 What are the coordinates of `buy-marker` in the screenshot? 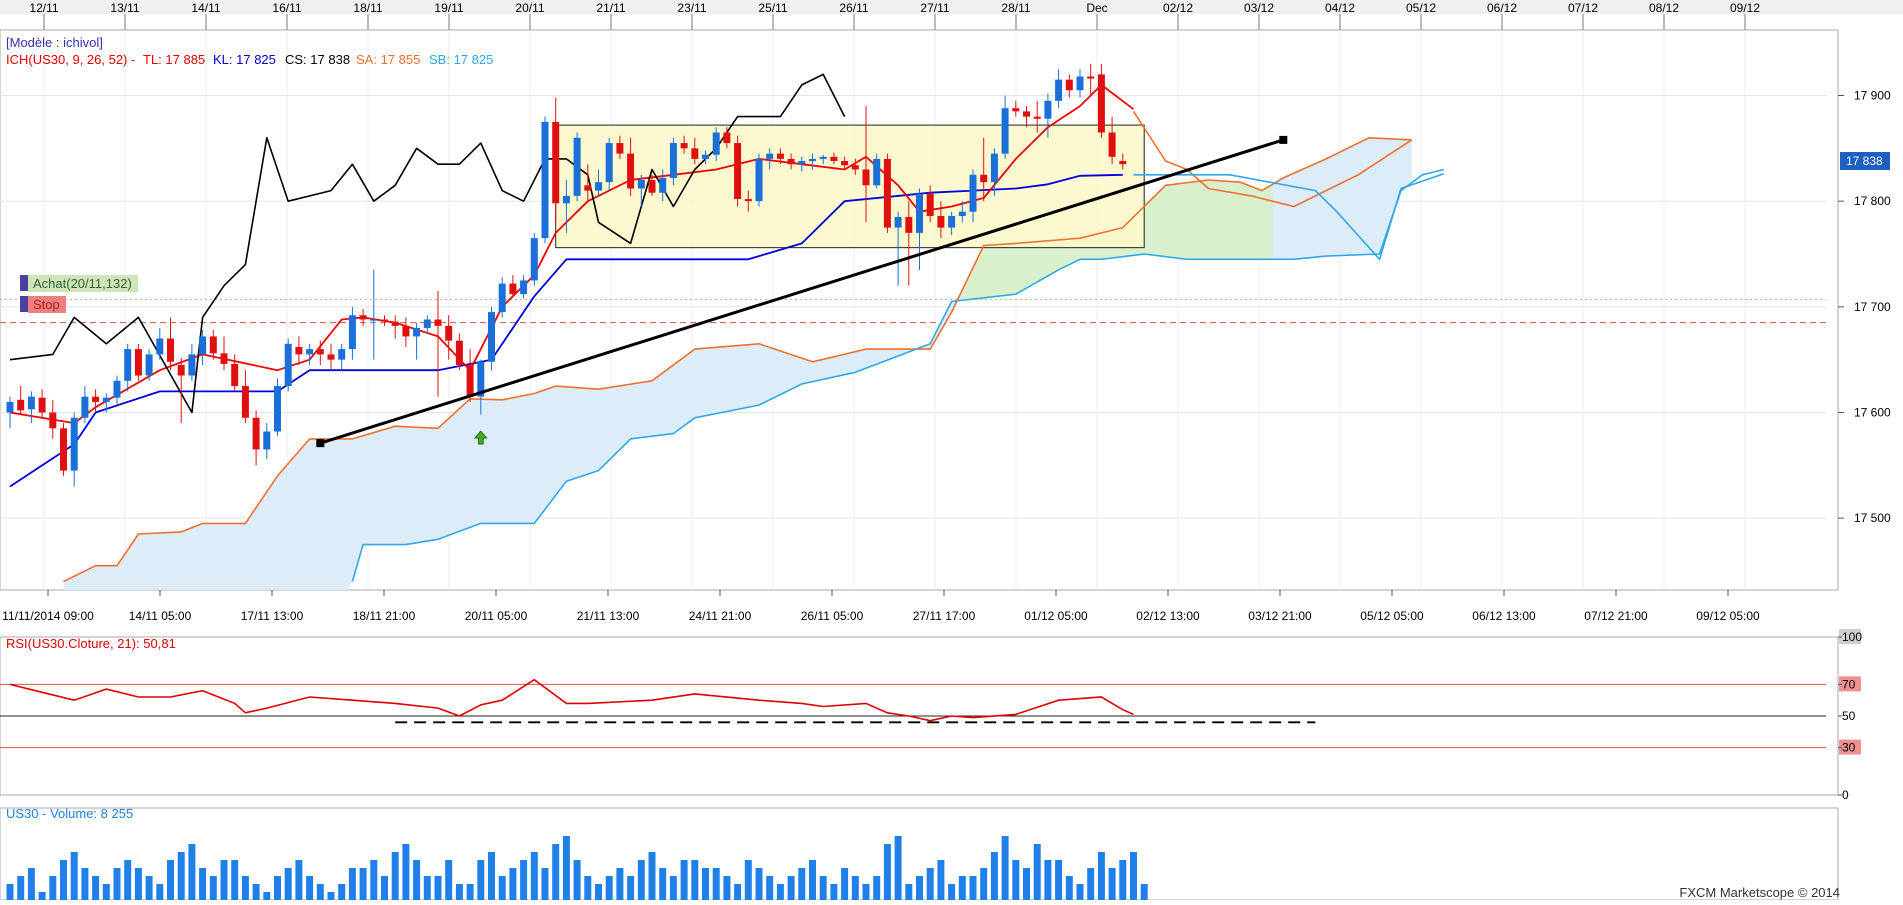 It's located at (24, 283).